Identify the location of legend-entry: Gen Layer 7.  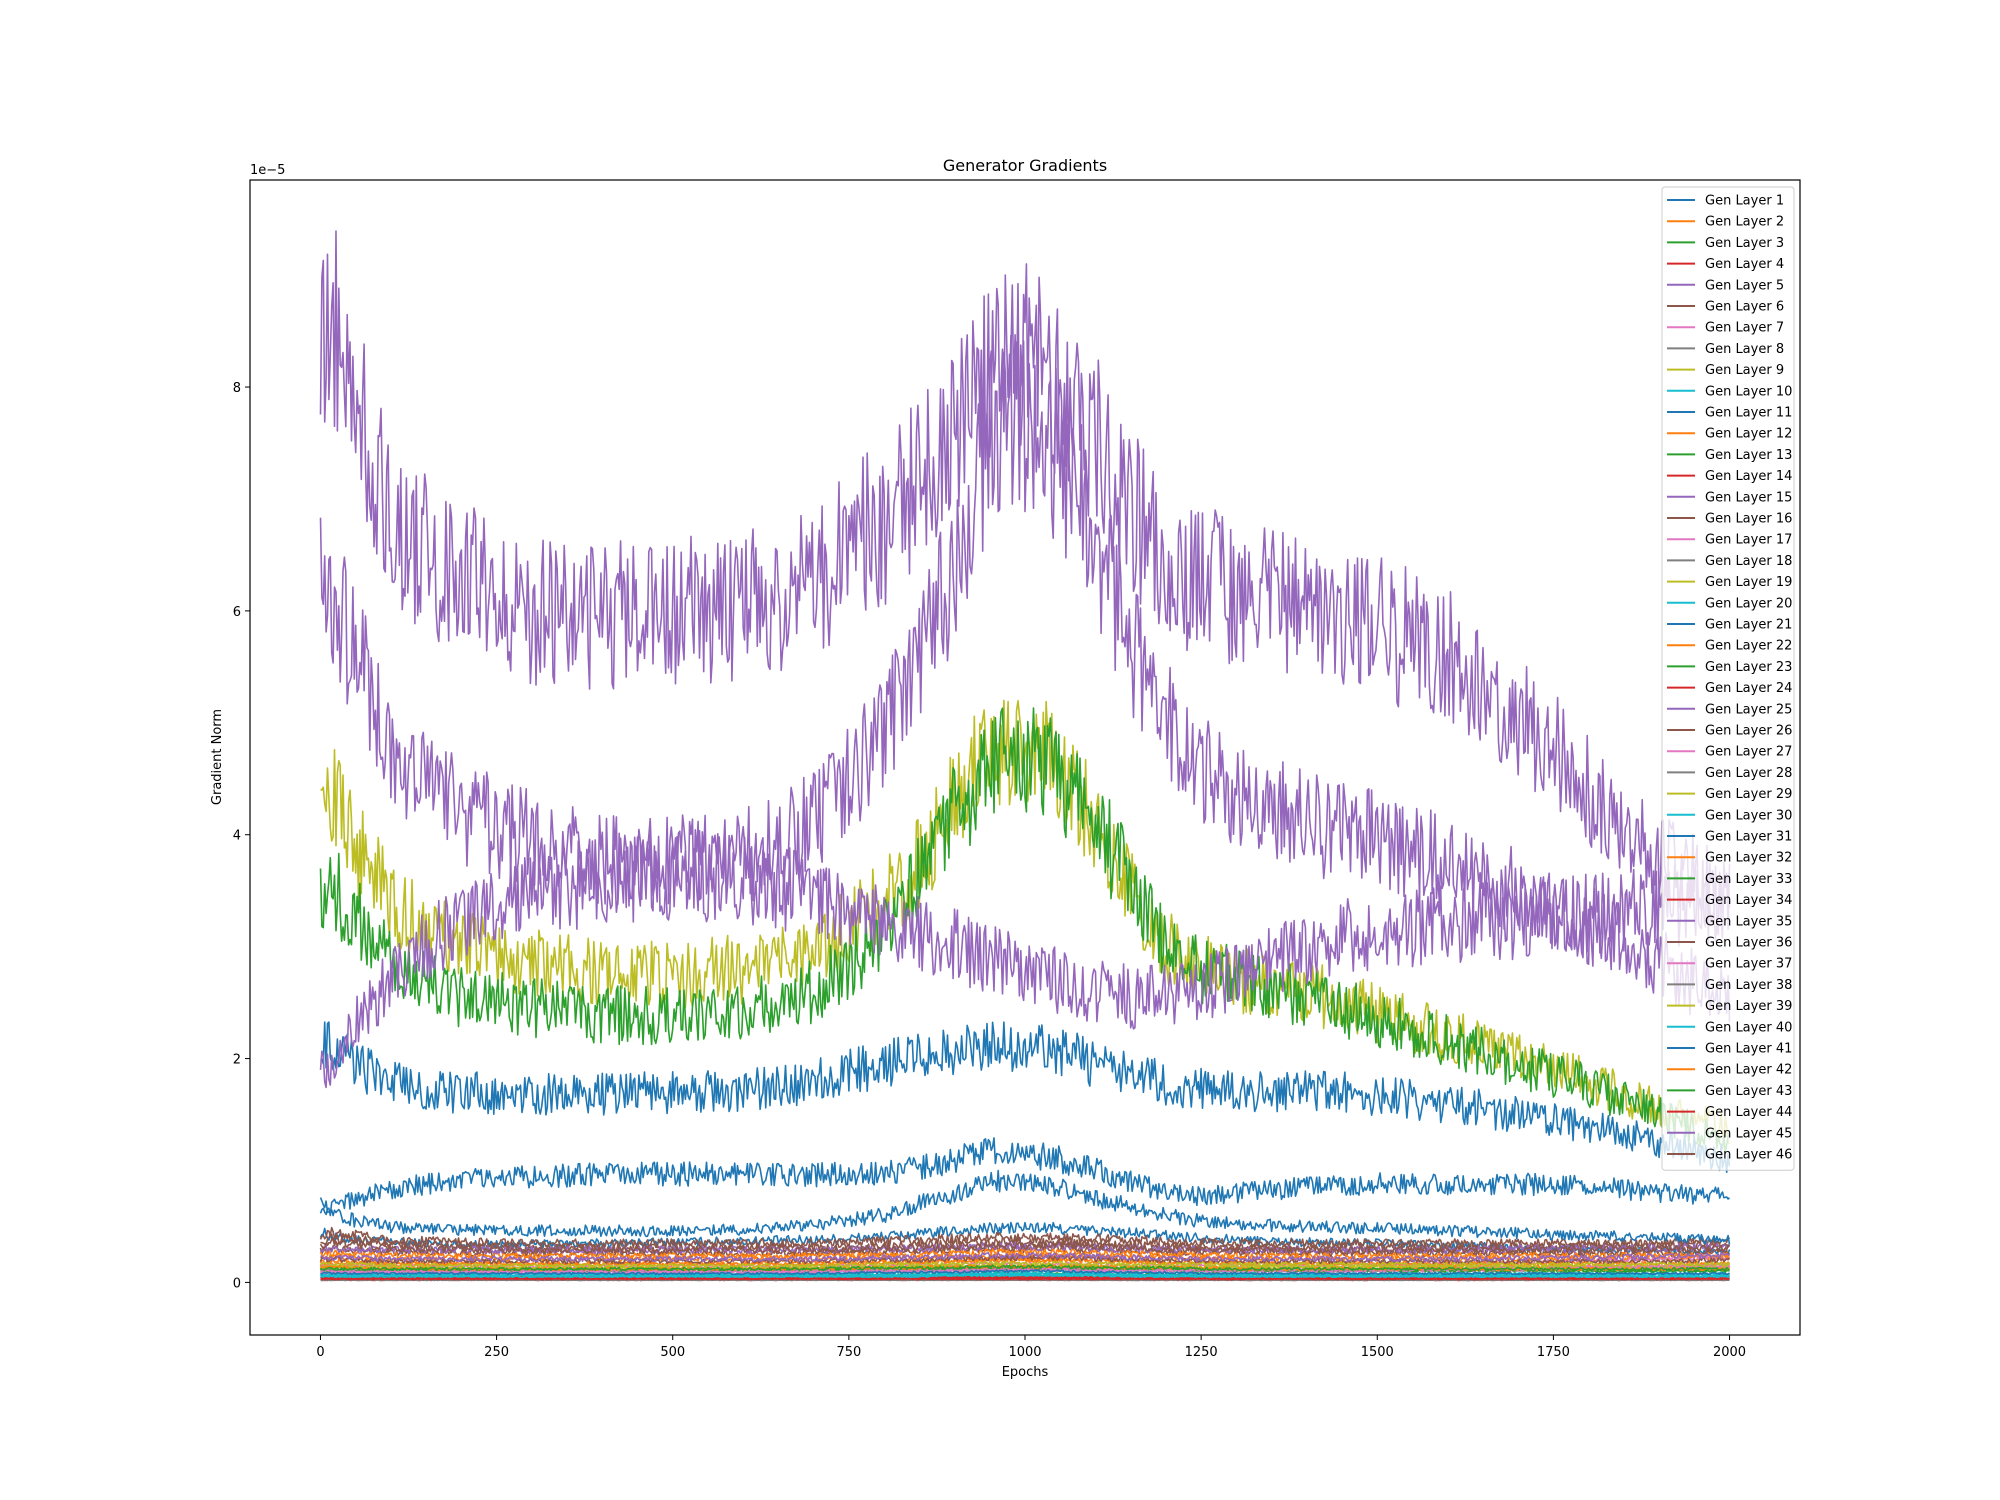
(1744, 328).